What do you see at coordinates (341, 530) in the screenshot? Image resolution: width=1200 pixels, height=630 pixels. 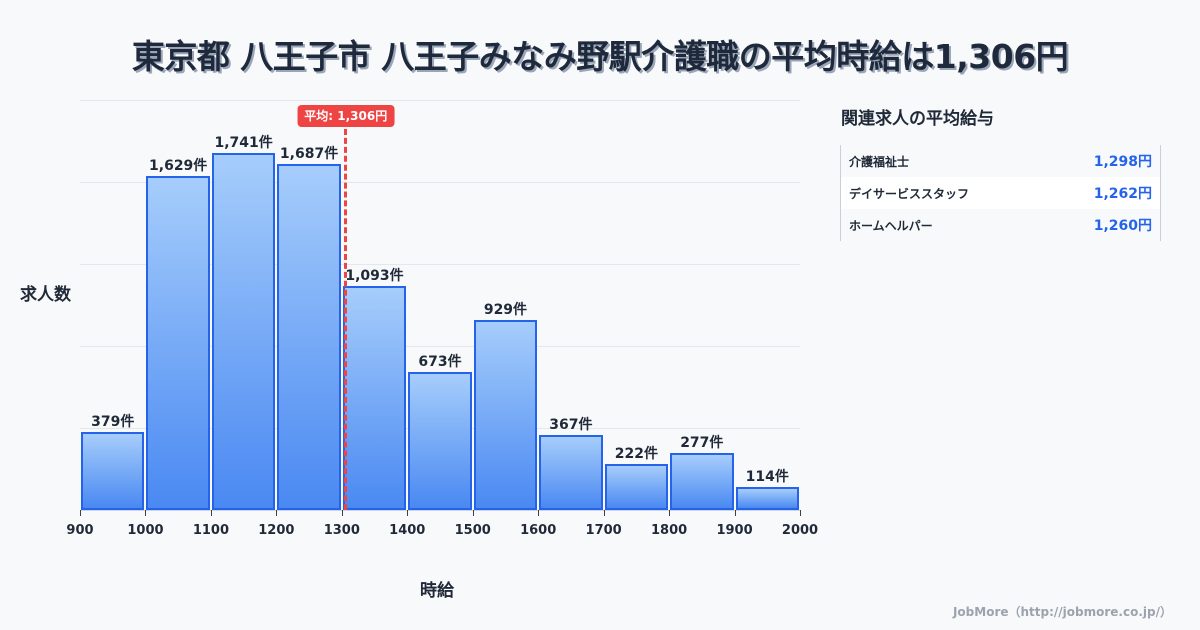 I see `x-tick-label: 1300` at bounding box center [341, 530].